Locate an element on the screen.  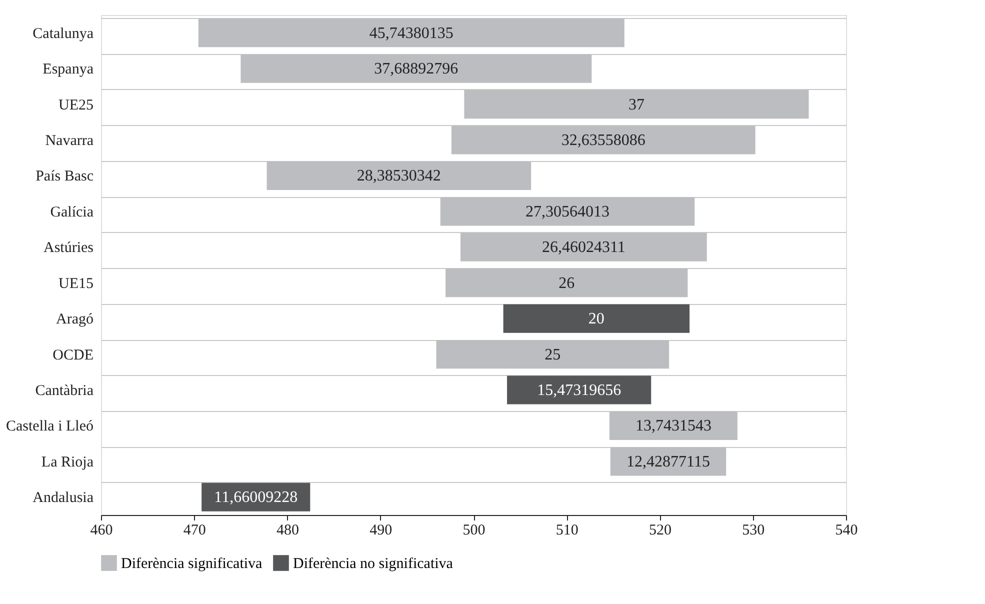
y-tick-label: Galícia is located at coordinates (72, 212).